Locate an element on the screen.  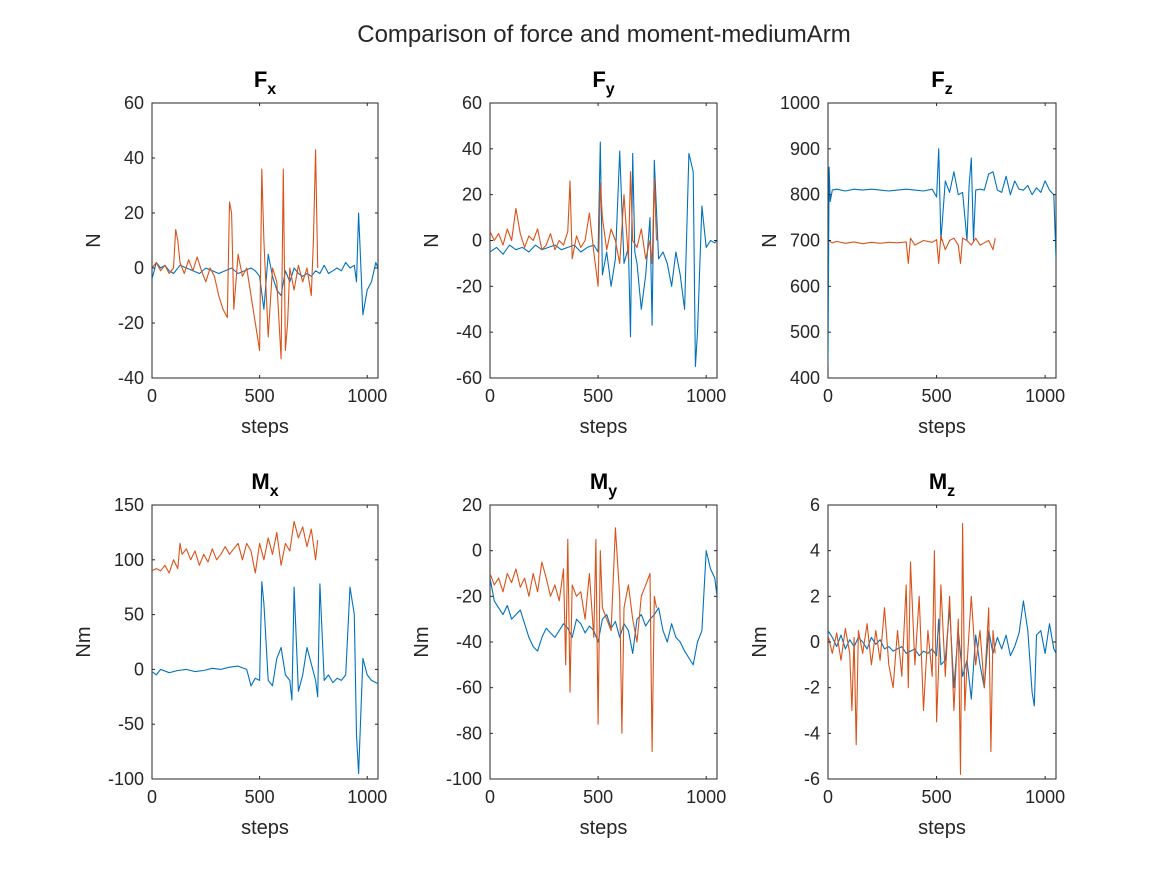
subplot-my: 0 500 1000 -100 -80 -60 -40 -20 0 20 steps Nm My is located at coordinates (568, 654).